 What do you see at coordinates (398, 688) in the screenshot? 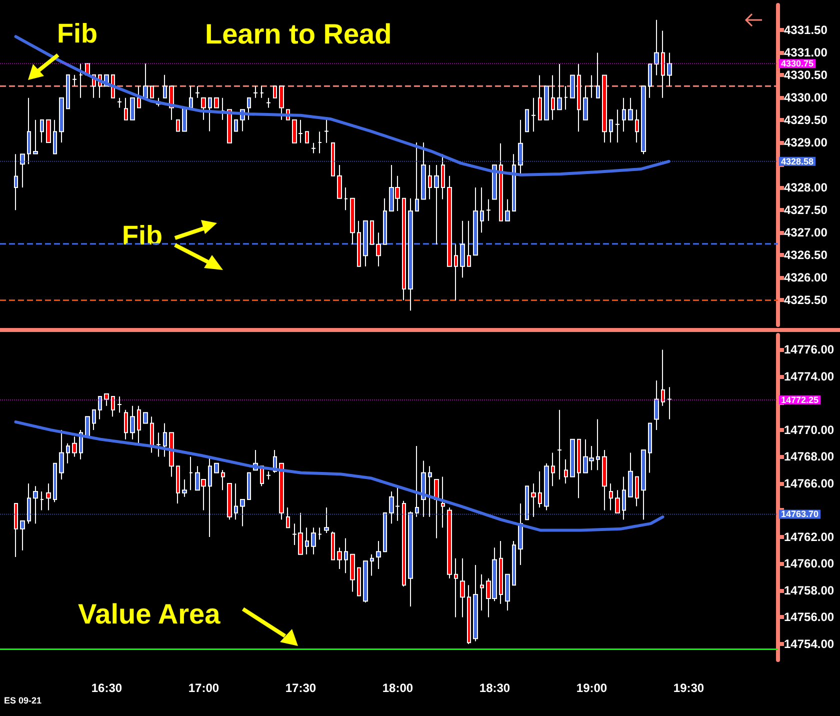
I see `x-tick-label: 18:00` at bounding box center [398, 688].